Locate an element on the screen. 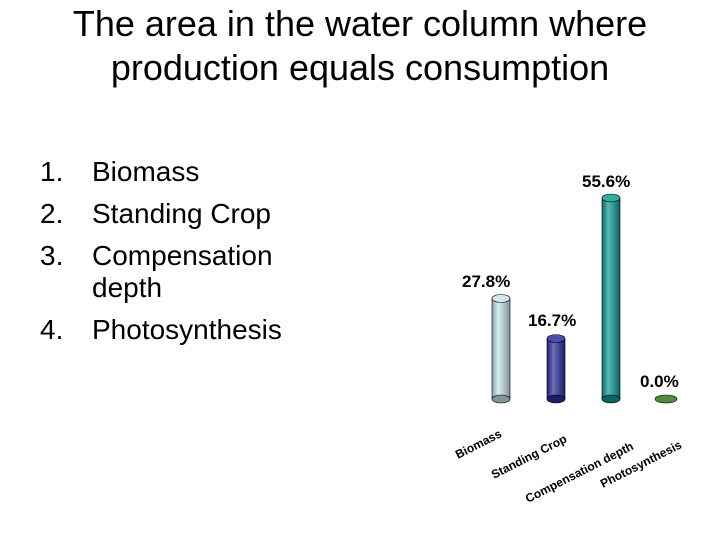  option-text: Photosynthesis is located at coordinates (187, 329).